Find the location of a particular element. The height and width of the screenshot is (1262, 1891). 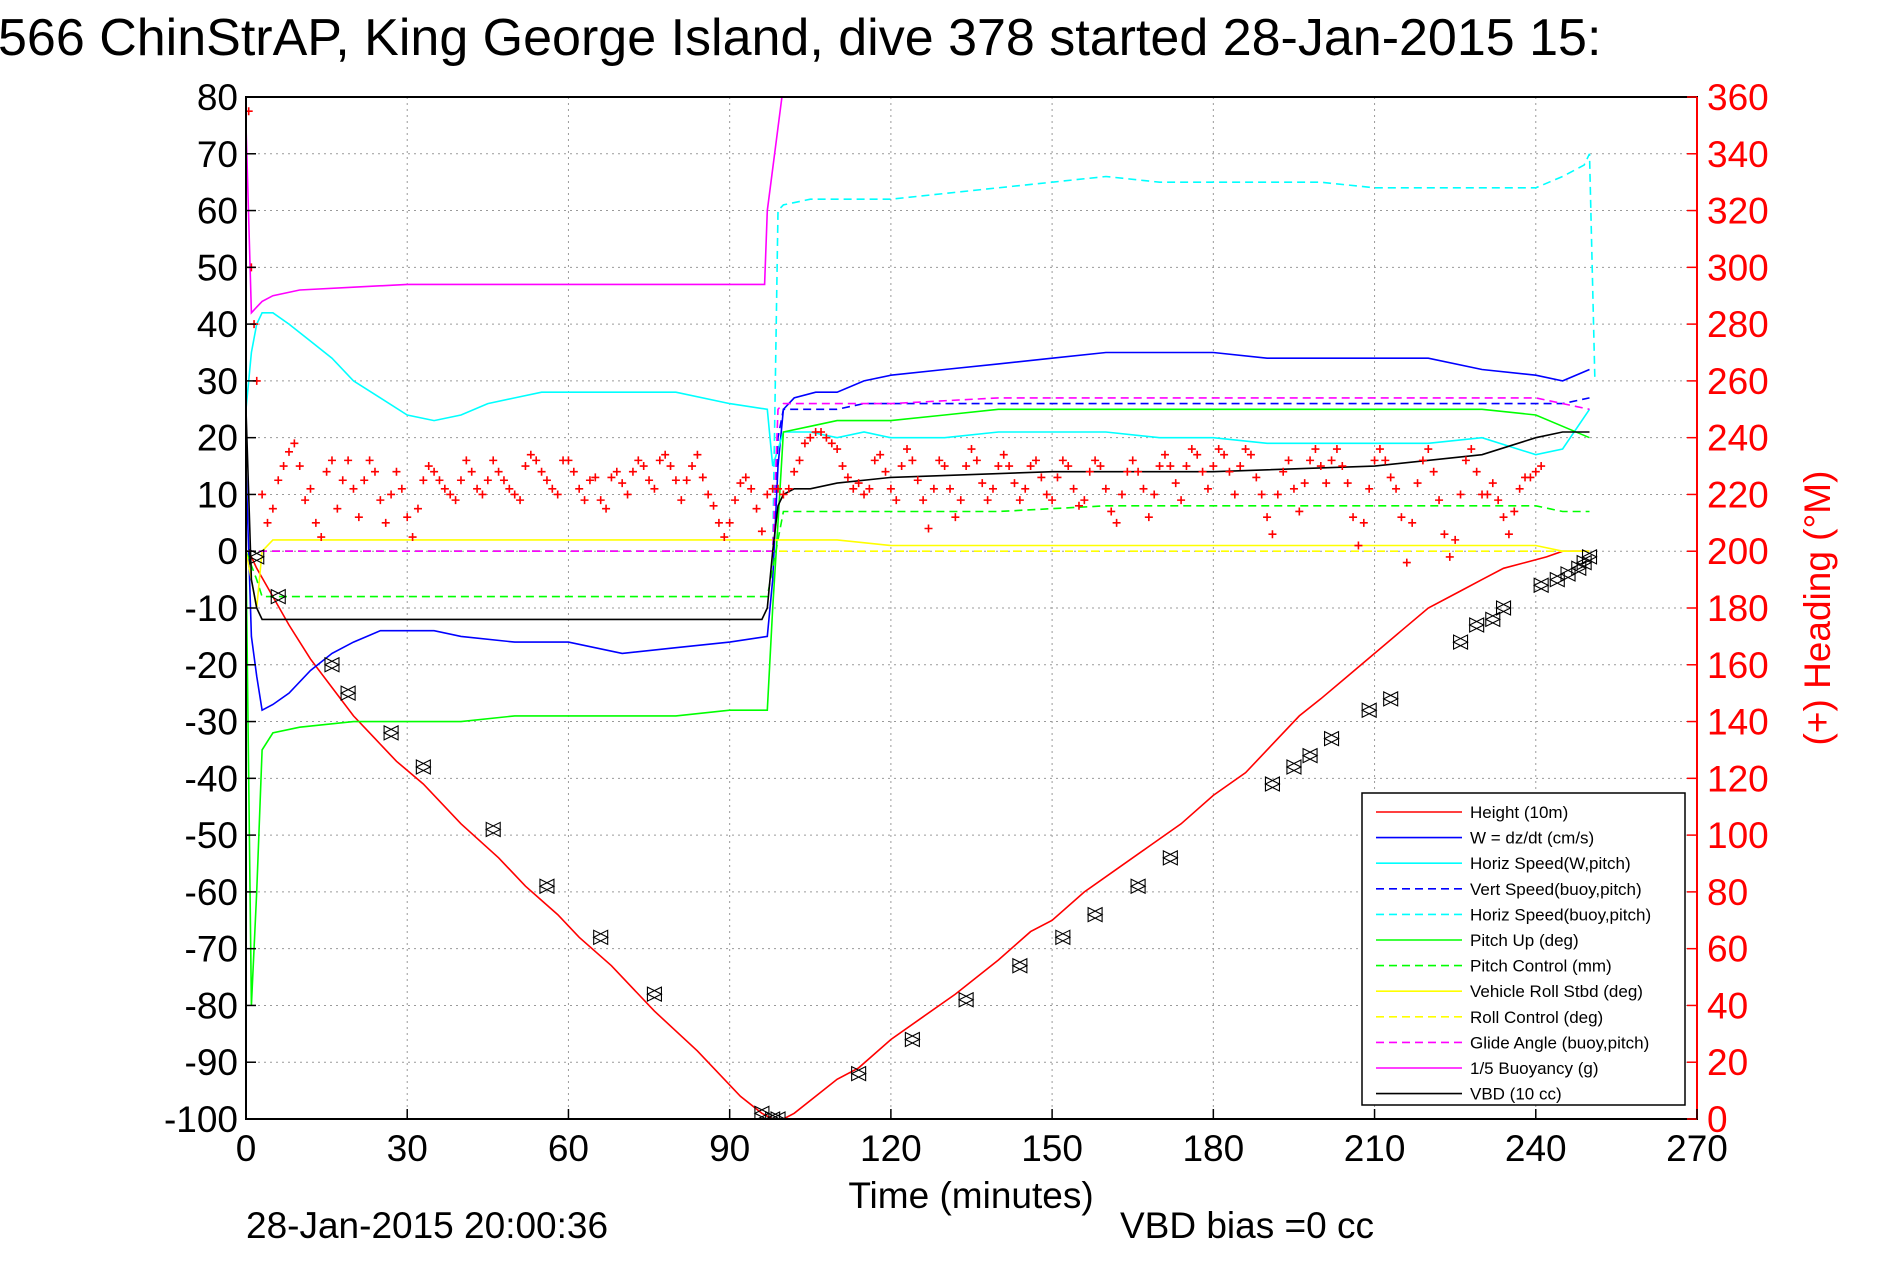

x-axis-ticks: 0 30 60 90 120 150 180 210 240 270 is located at coordinates (982, 1139).